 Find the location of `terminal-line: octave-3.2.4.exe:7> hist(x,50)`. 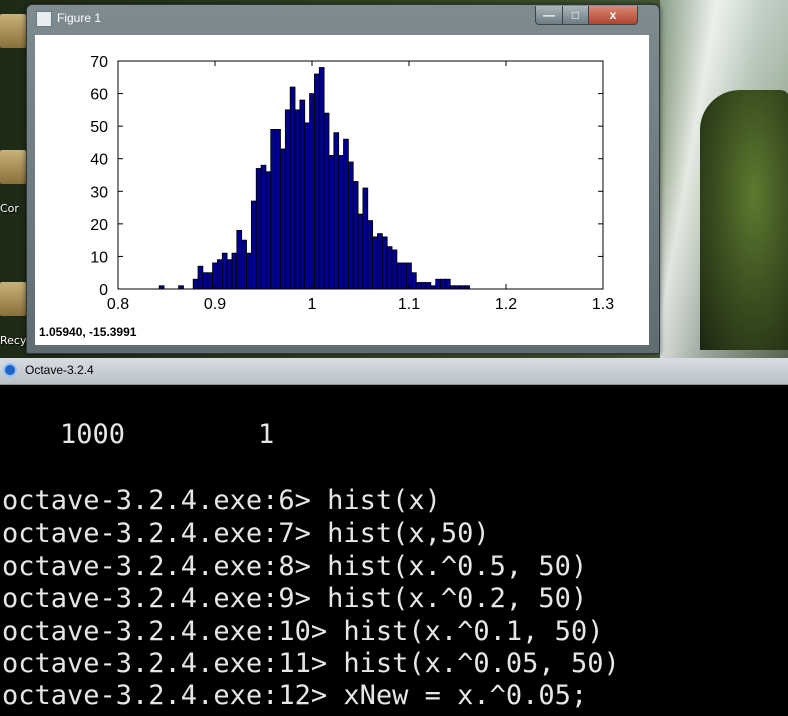

terminal-line: octave-3.2.4.exe:7> hist(x,50) is located at coordinates (246, 533).